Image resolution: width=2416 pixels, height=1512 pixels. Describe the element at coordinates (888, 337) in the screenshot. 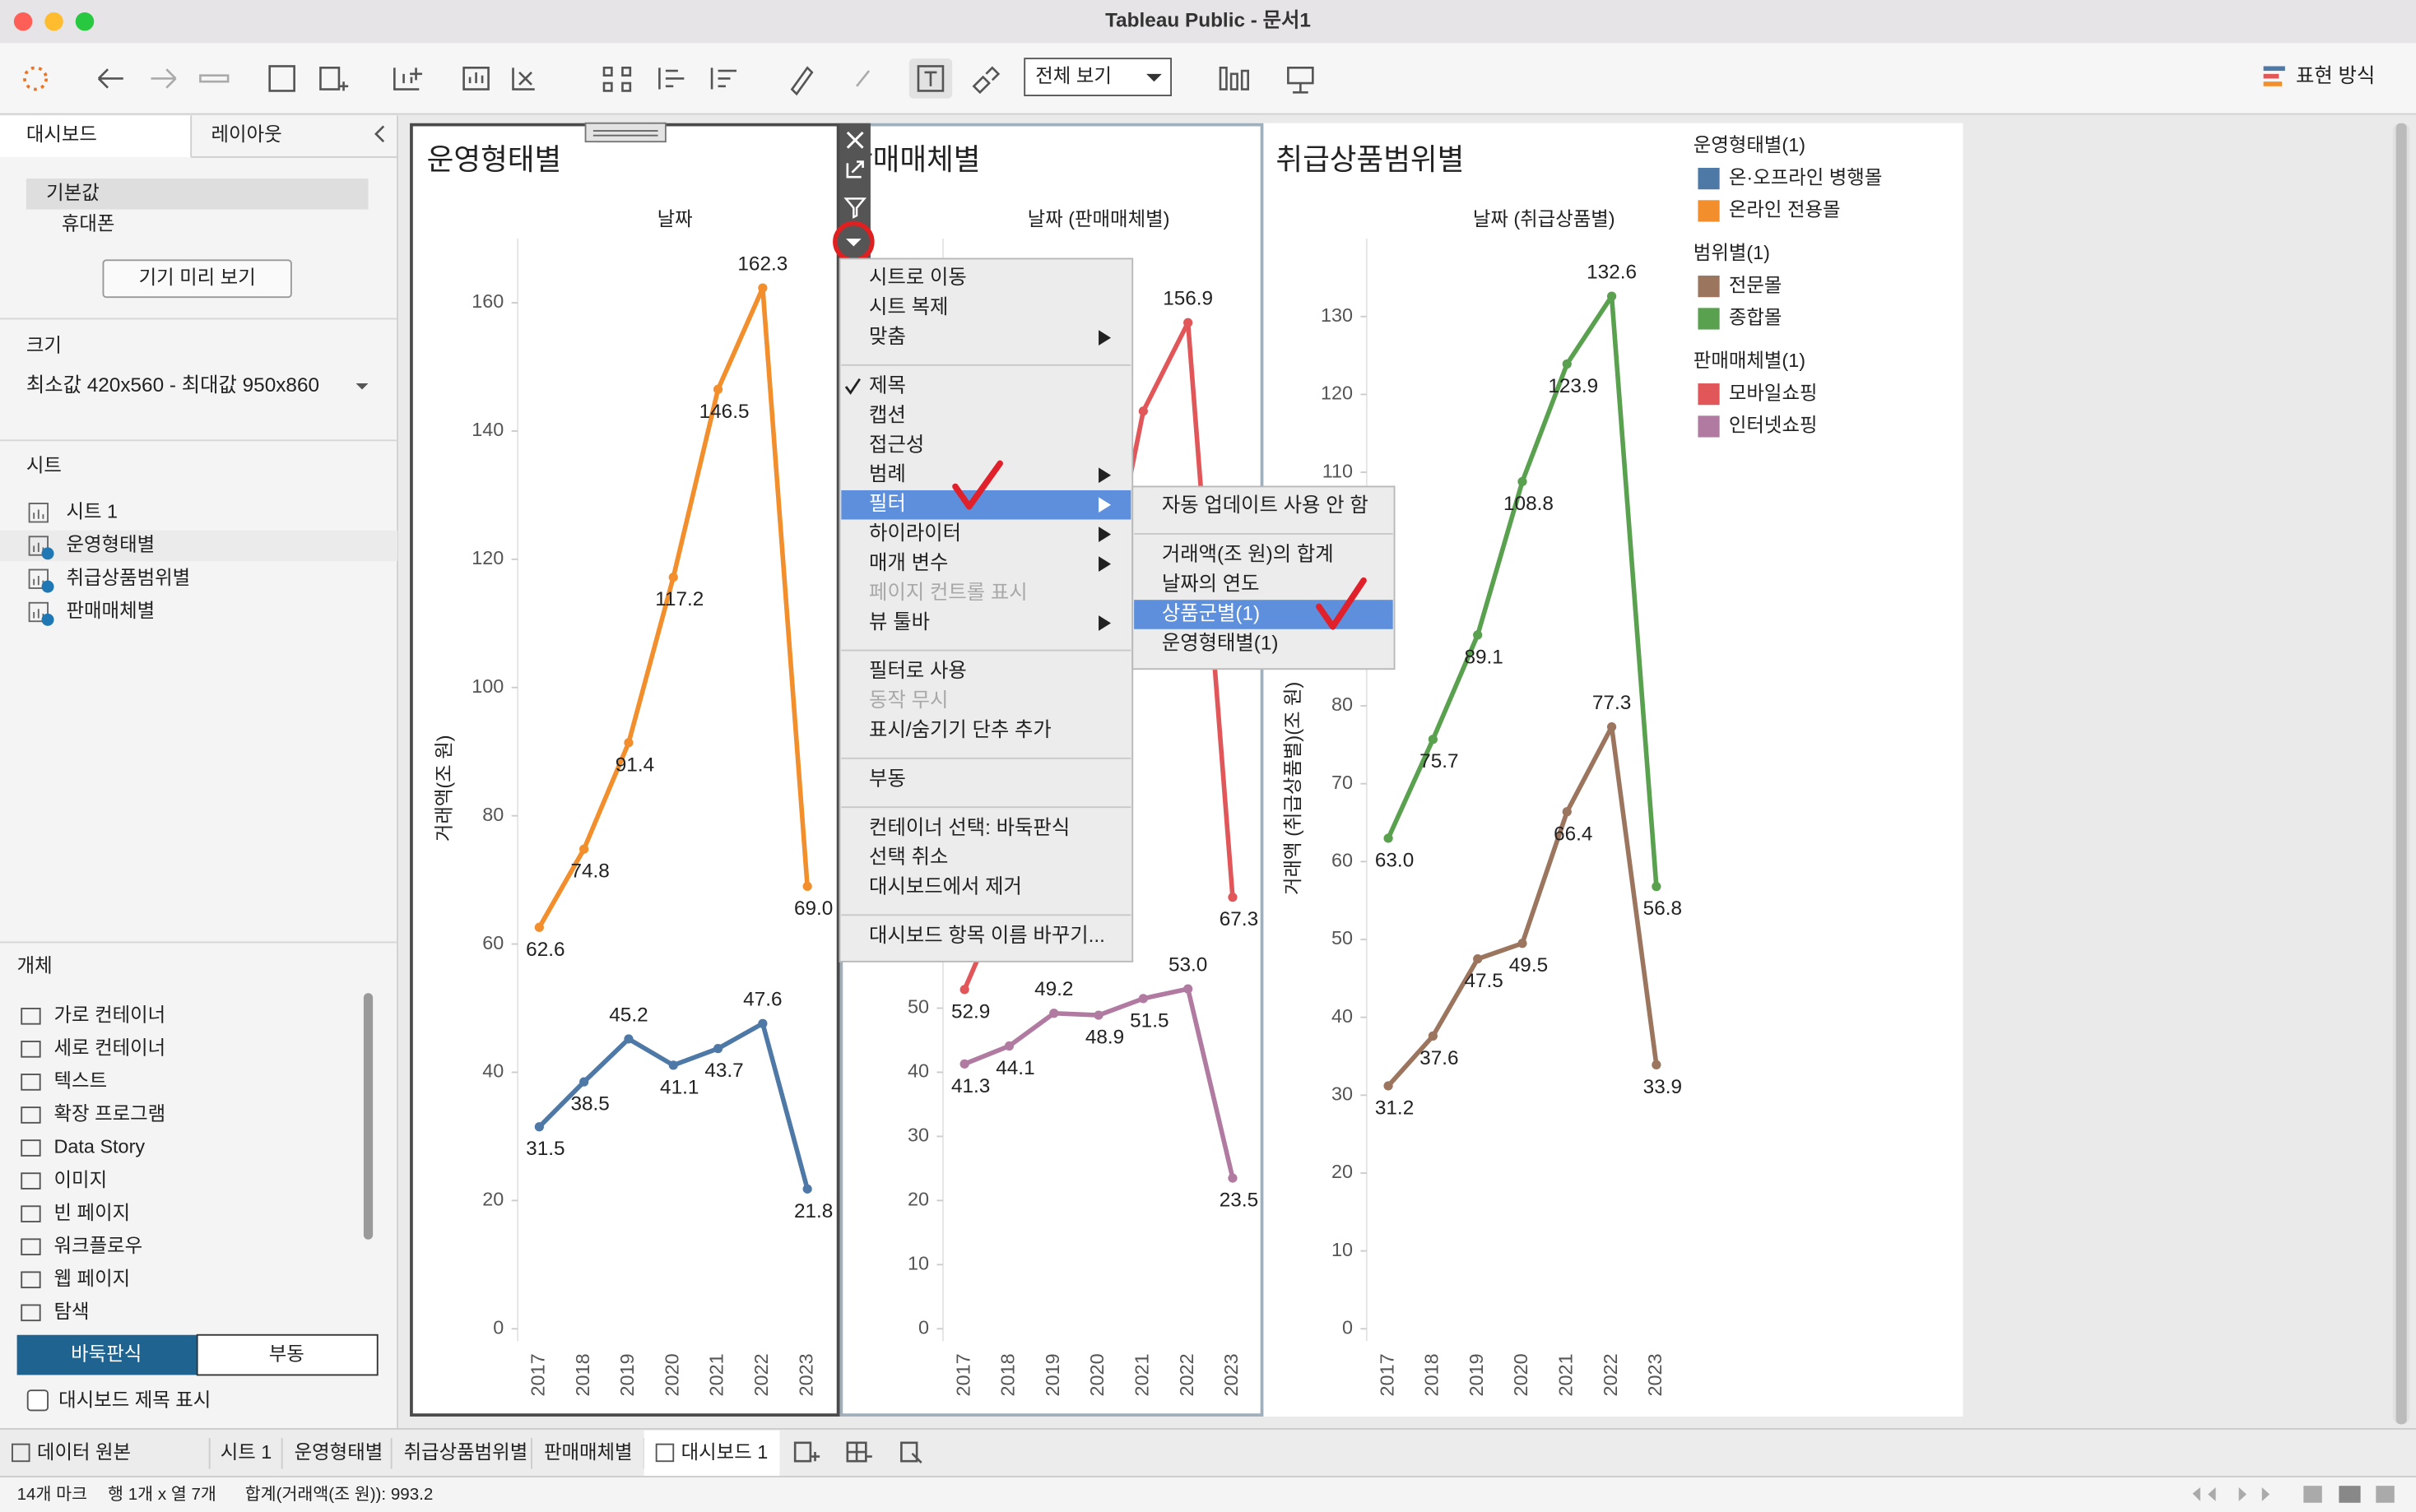

I see `menu-item: 맞춤` at that location.